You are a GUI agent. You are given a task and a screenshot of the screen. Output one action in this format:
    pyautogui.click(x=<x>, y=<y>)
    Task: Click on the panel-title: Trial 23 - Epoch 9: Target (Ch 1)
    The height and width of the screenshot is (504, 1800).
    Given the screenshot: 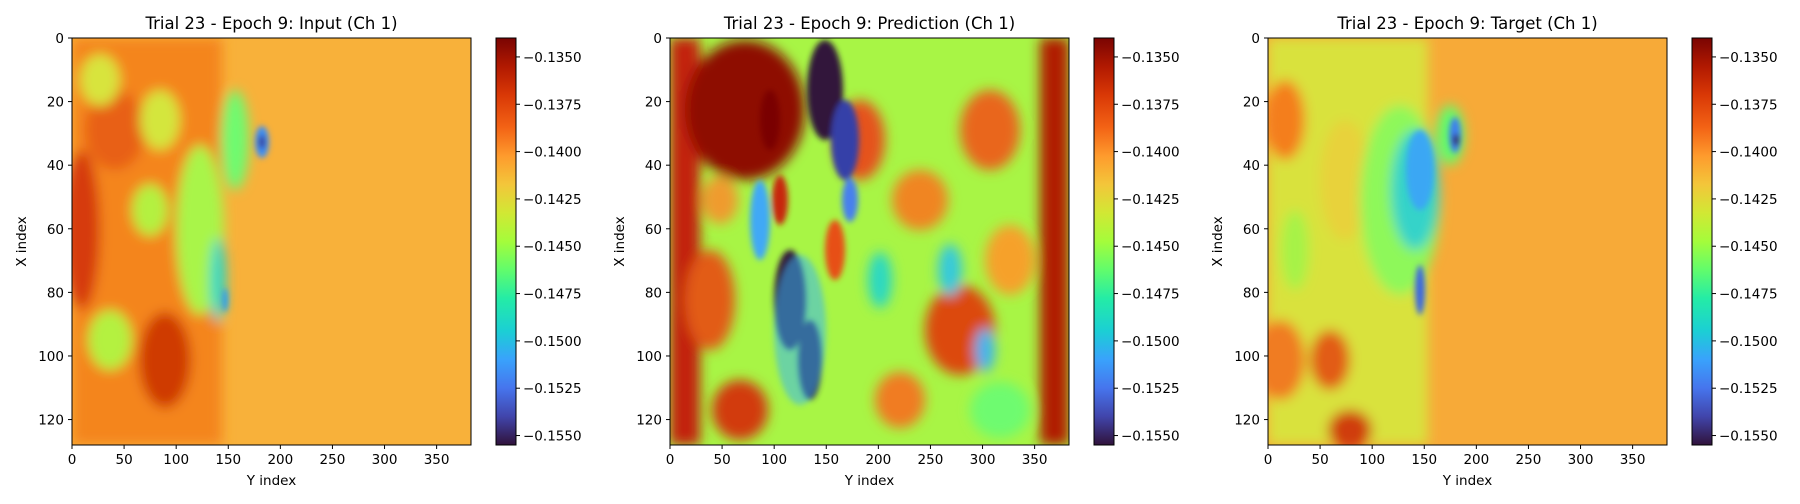 What is the action you would take?
    pyautogui.click(x=1466, y=23)
    